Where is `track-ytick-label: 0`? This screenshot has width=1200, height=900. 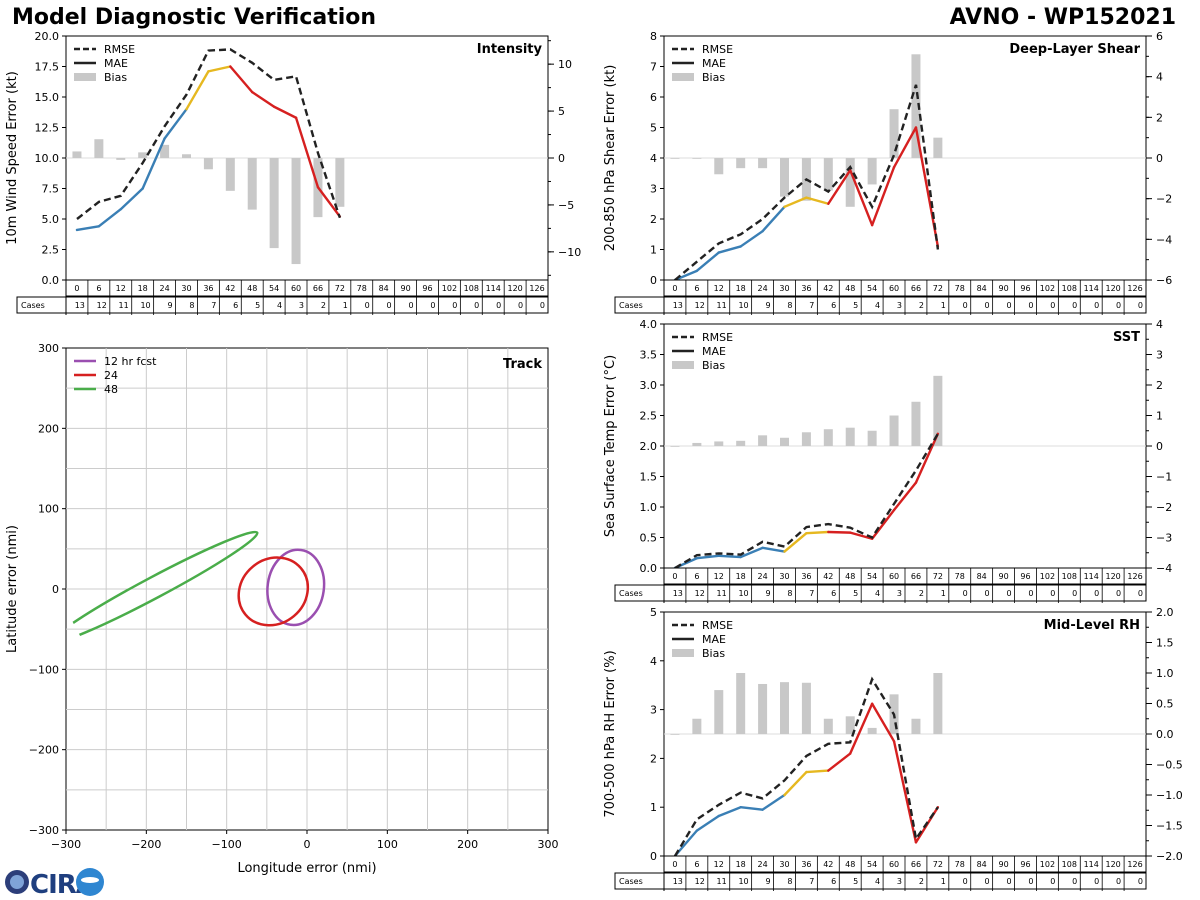
track-ytick-label: 0 is located at coordinates (55, 589).